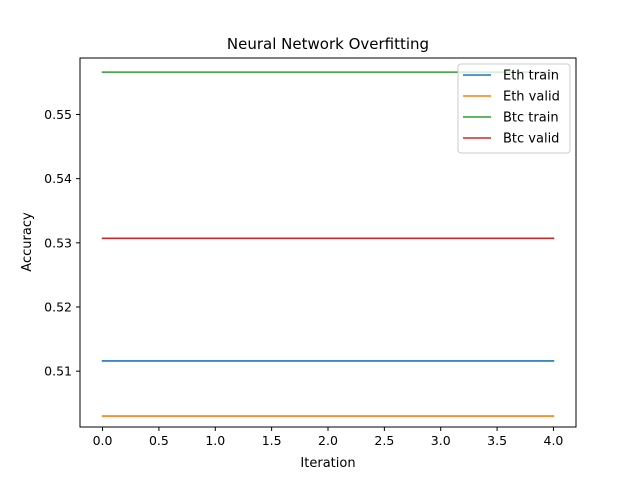 Image resolution: width=640 pixels, height=480 pixels. I want to click on legend-label-2: Btc train, so click(531, 118).